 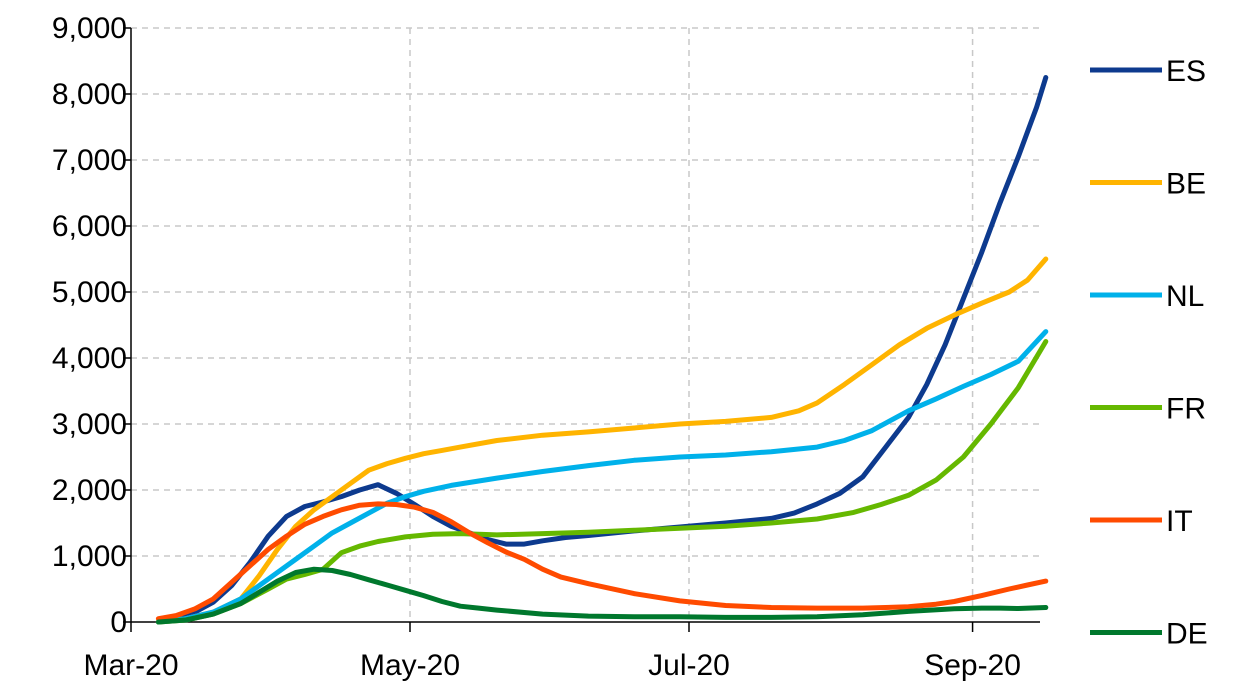 I want to click on y-tick-label: 1,000, so click(x=89, y=556).